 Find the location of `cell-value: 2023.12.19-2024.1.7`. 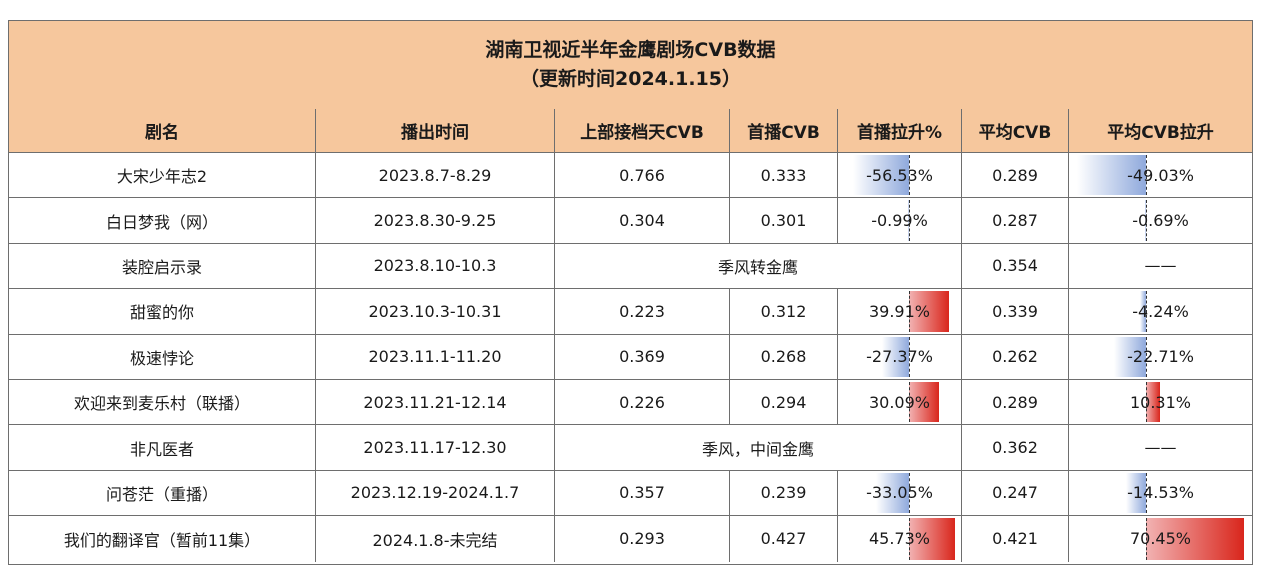

cell-value: 2023.12.19-2024.1.7 is located at coordinates (435, 493).